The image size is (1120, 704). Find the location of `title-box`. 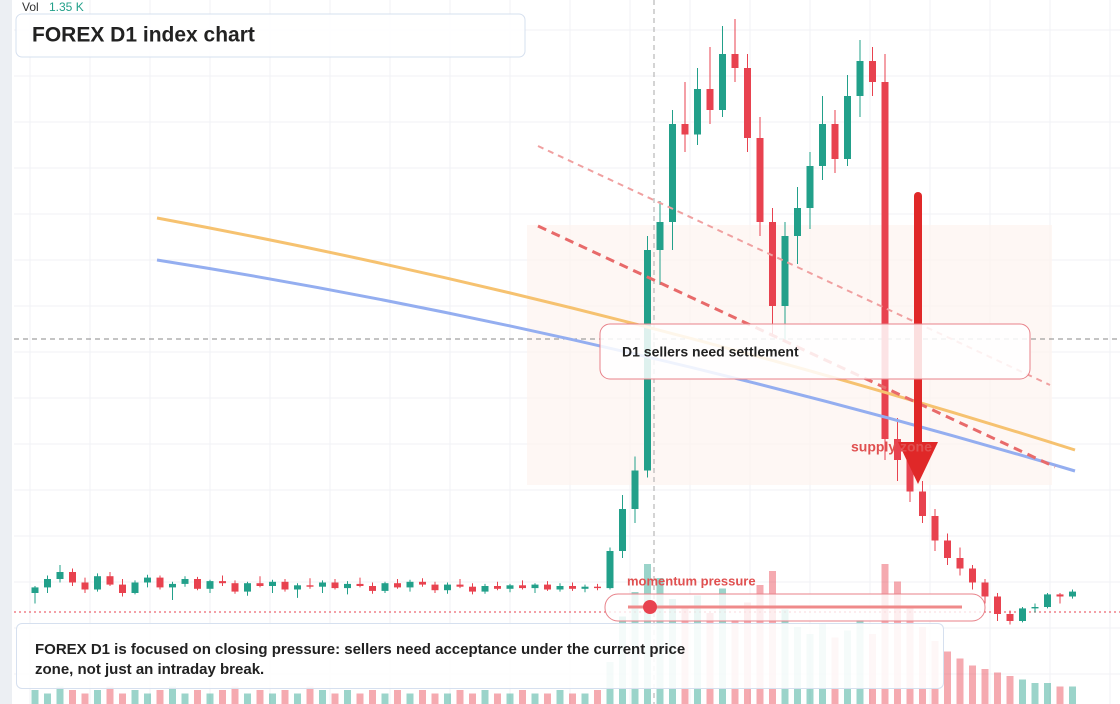

title-box is located at coordinates (270, 35).